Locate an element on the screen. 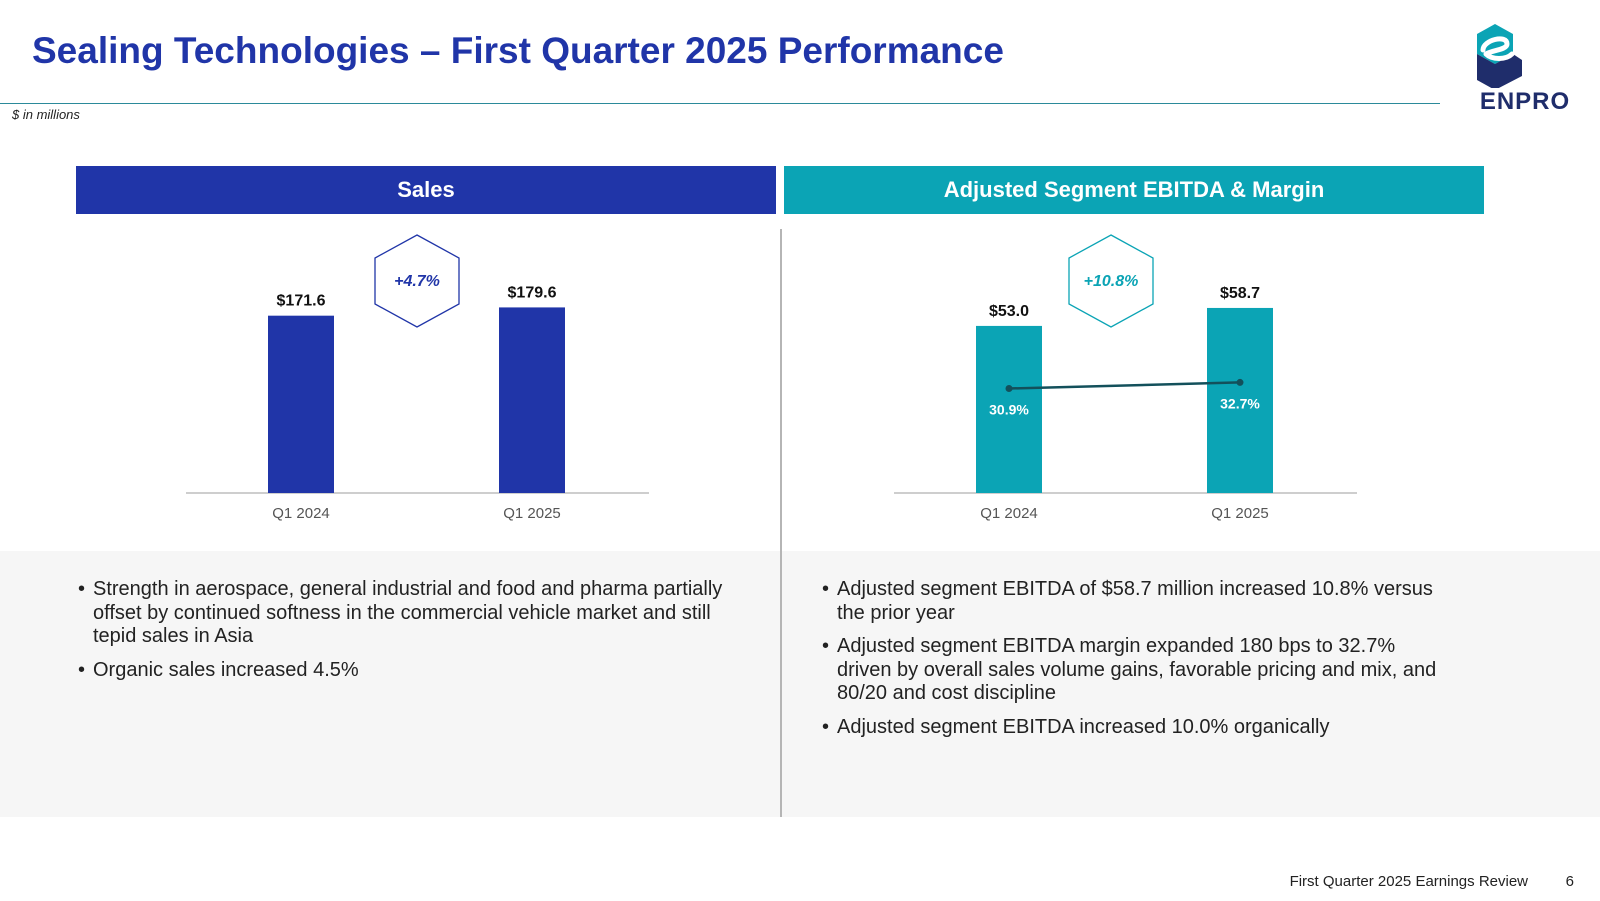 Image resolution: width=1600 pixels, height=901 pixels. margin-line is located at coordinates (1124, 385).